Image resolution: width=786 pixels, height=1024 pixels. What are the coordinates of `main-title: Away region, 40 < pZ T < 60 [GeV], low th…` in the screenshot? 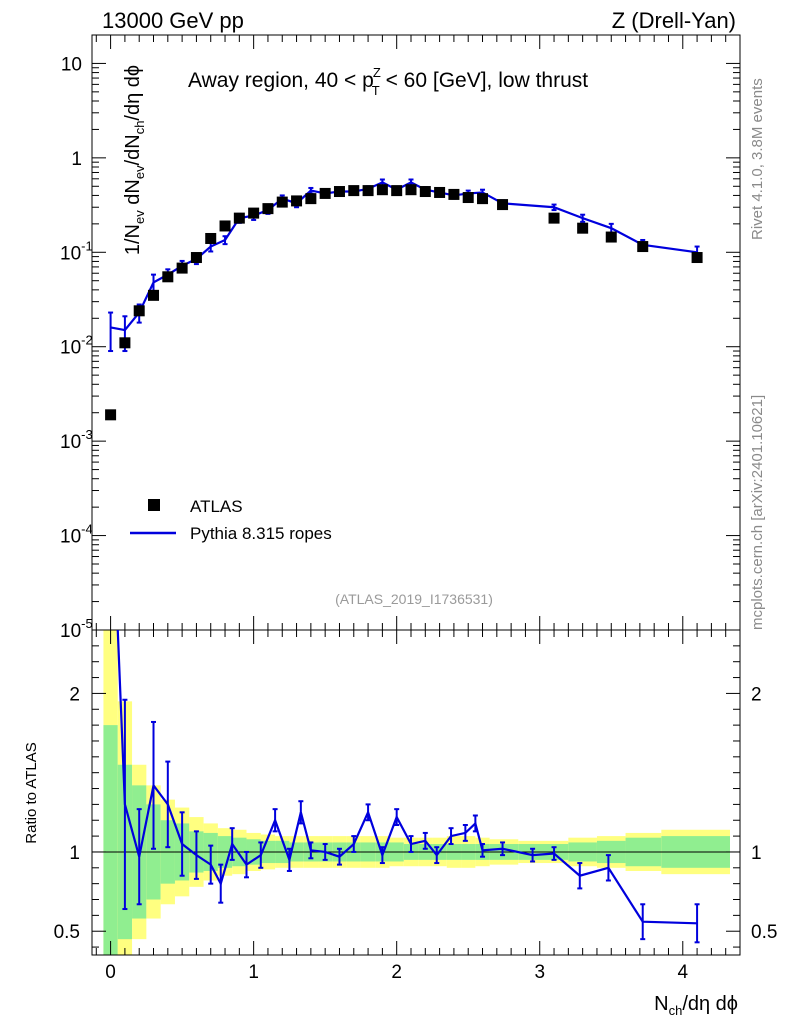 It's located at (388, 81).